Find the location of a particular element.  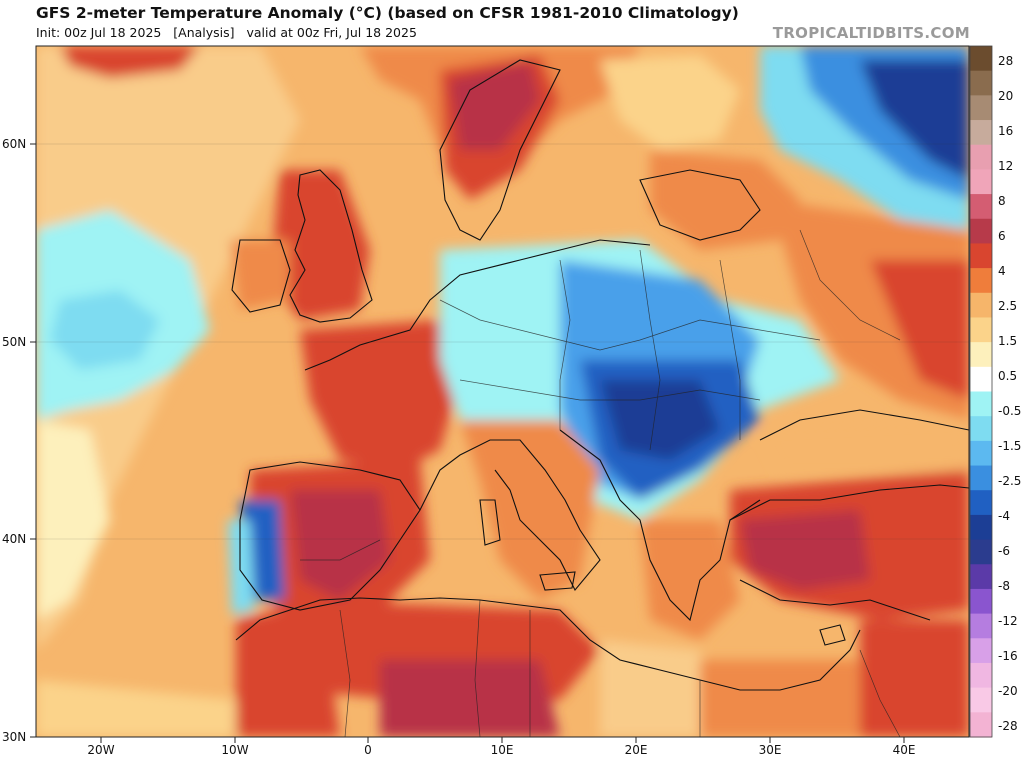

lon-axis: 20W 10W 0 10E 20E 30E 40E is located at coordinates (501, 747).